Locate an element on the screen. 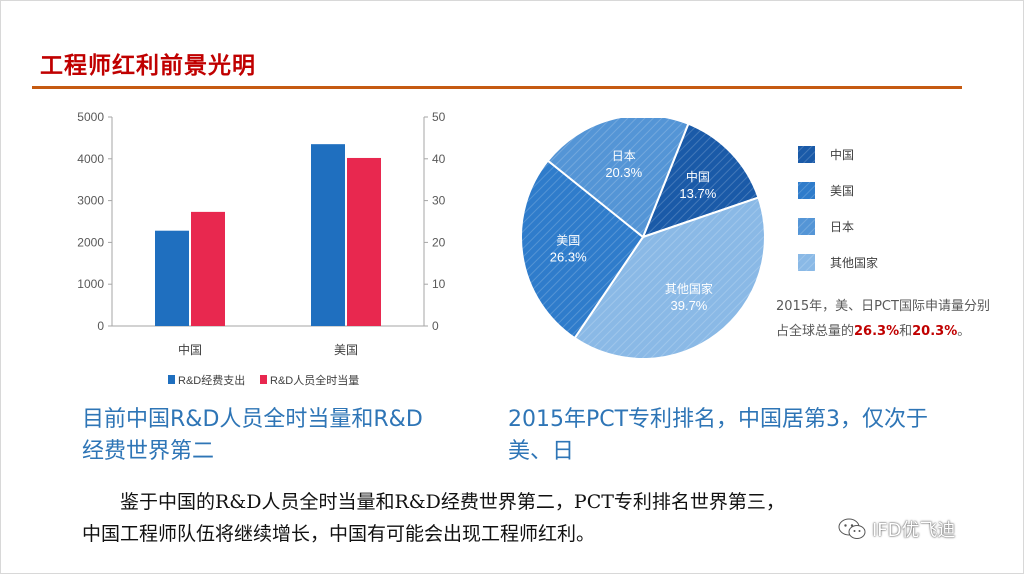  y-right-tick-label: 0 is located at coordinates (435, 326).